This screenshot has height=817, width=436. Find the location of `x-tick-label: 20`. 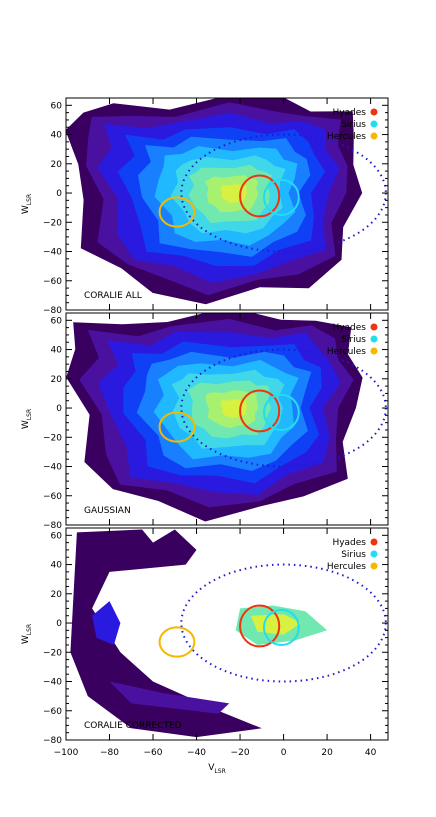

x-tick-label: 20 is located at coordinates (327, 753).